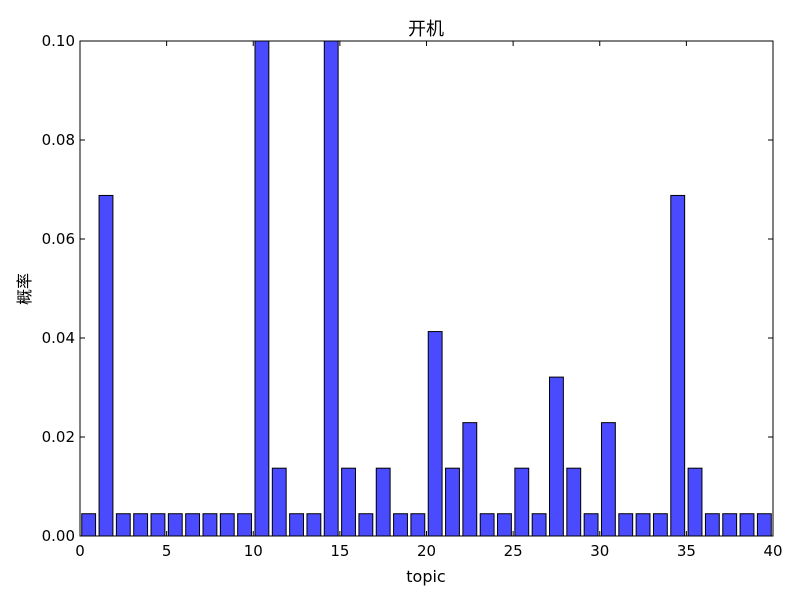  What do you see at coordinates (80, 551) in the screenshot?
I see `x-tick-label-0: 0` at bounding box center [80, 551].